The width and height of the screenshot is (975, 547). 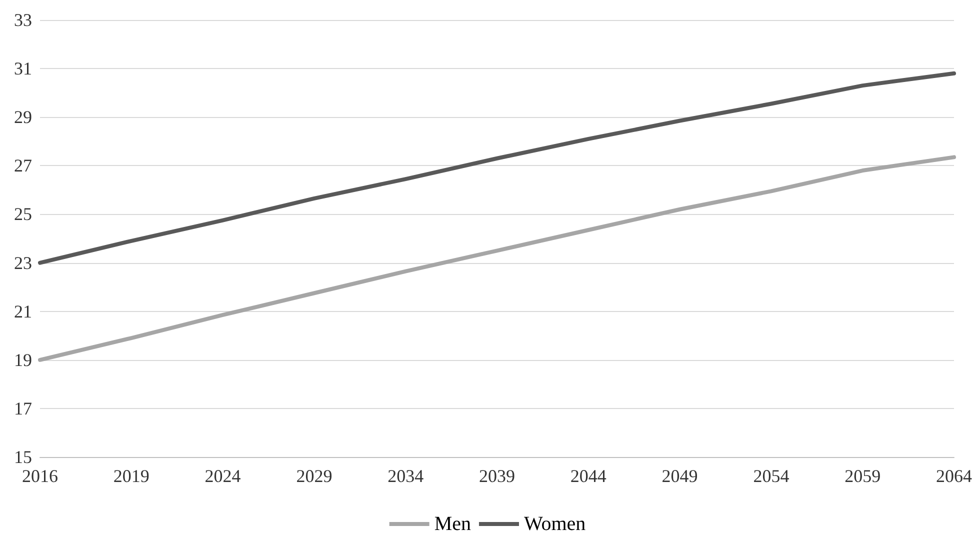 I want to click on y-tick-label: 33, so click(x=23, y=20).